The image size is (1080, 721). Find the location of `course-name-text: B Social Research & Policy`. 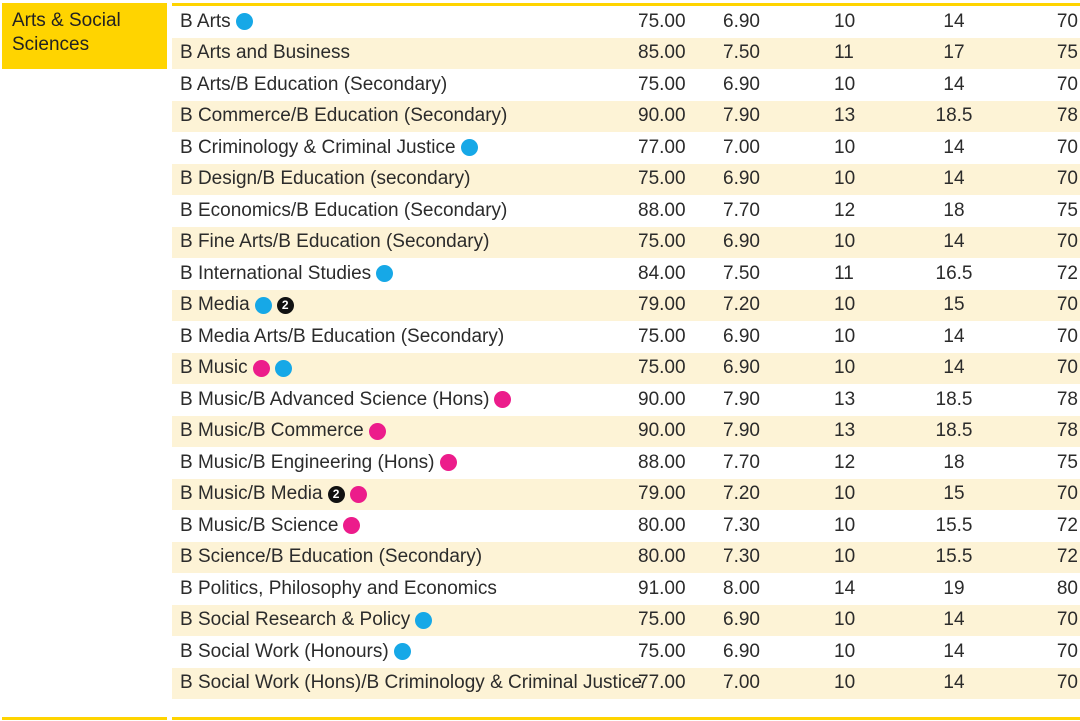

course-name-text: B Social Research & Policy is located at coordinates (295, 620).